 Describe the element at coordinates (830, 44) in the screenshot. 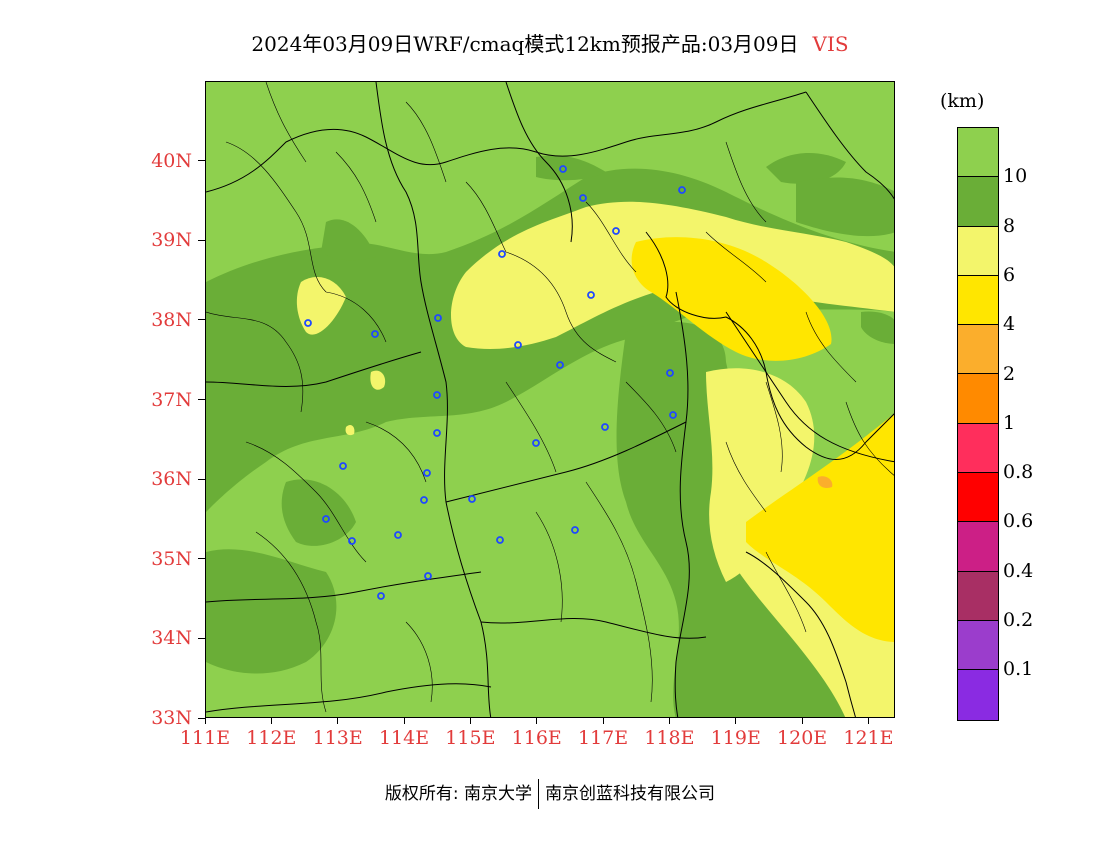

I see `title-variable: VIS` at that location.